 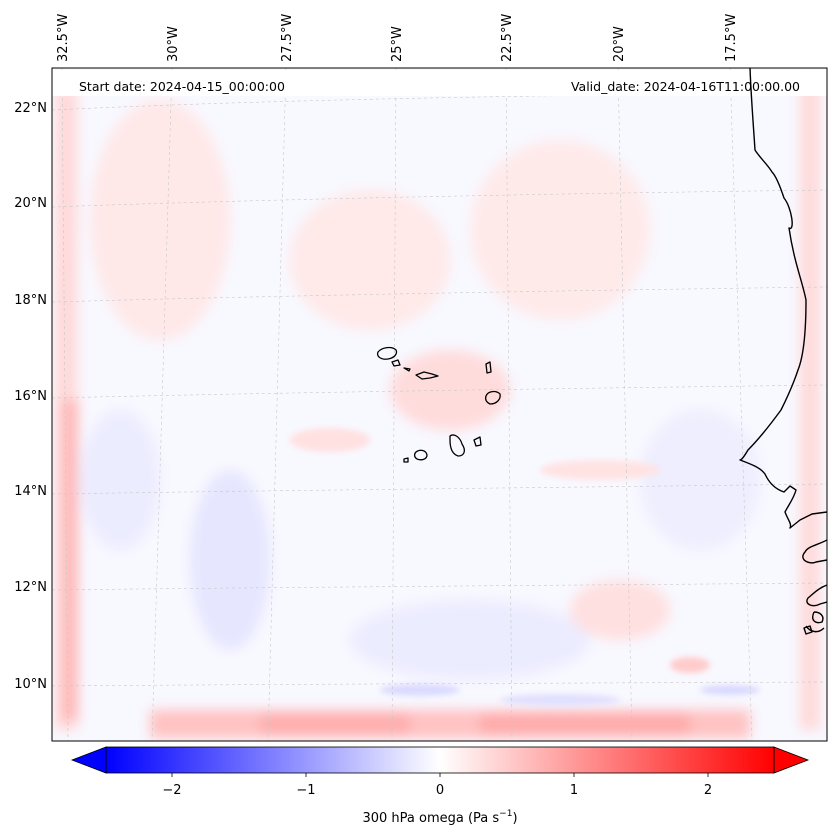 I want to click on longitude-label: 17.5°W, so click(x=731, y=38).